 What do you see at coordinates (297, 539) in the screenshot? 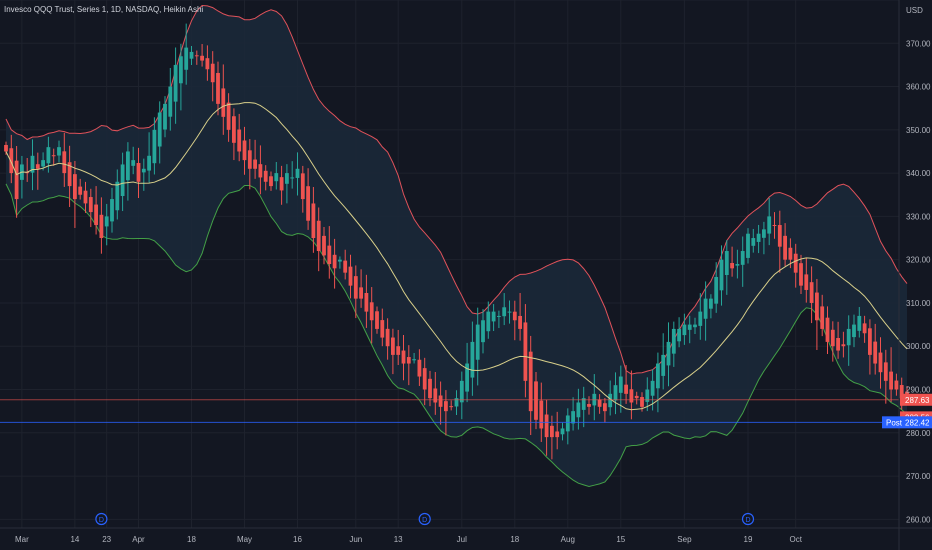
I see `x-tick-label: 16` at bounding box center [297, 539].